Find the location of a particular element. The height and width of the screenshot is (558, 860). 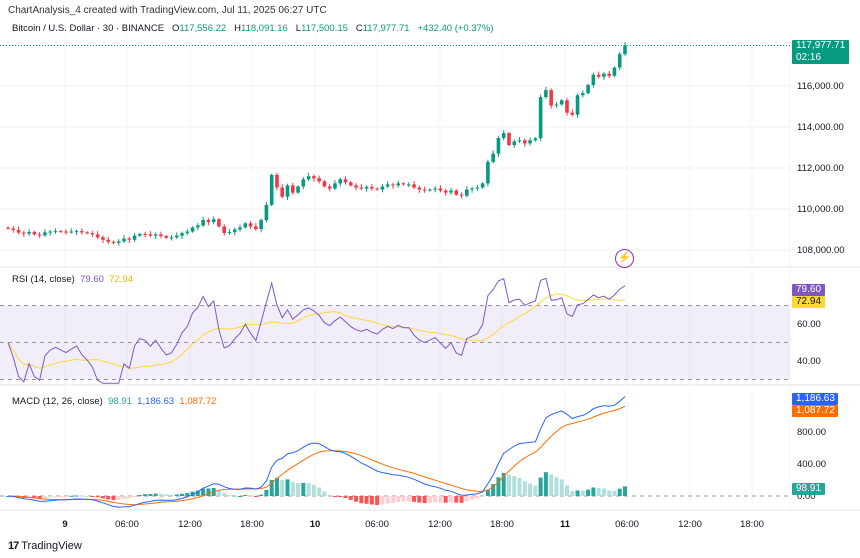

tv-logo-icon: 17 is located at coordinates (13, 546).